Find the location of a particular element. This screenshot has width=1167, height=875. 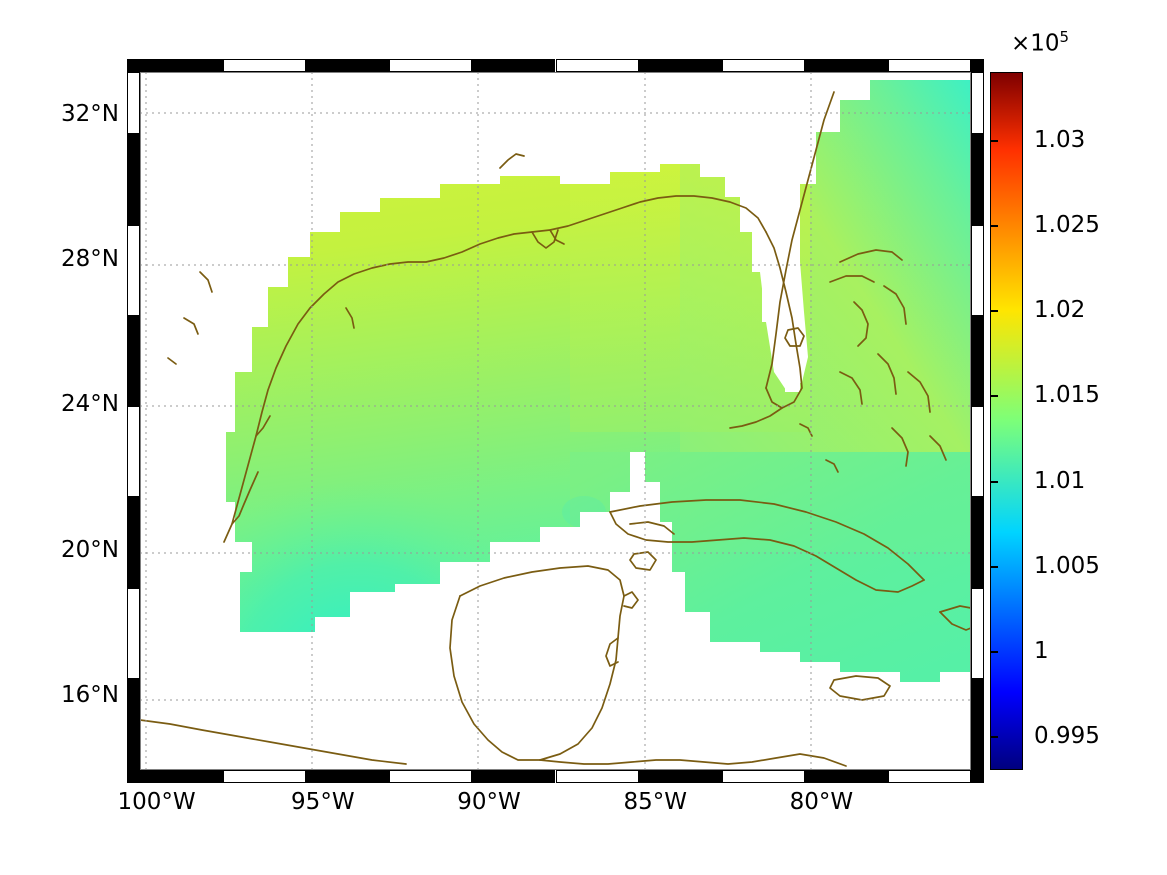

longitude-tick-100W: 100°W is located at coordinates (156, 802).